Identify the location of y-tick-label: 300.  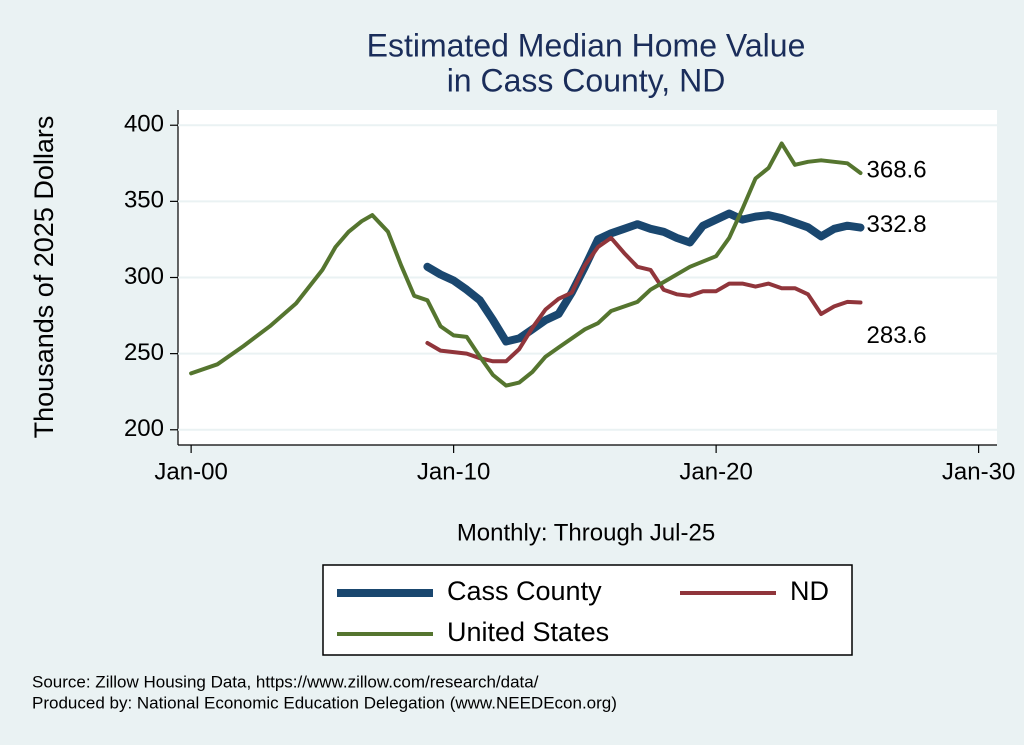
(144, 276).